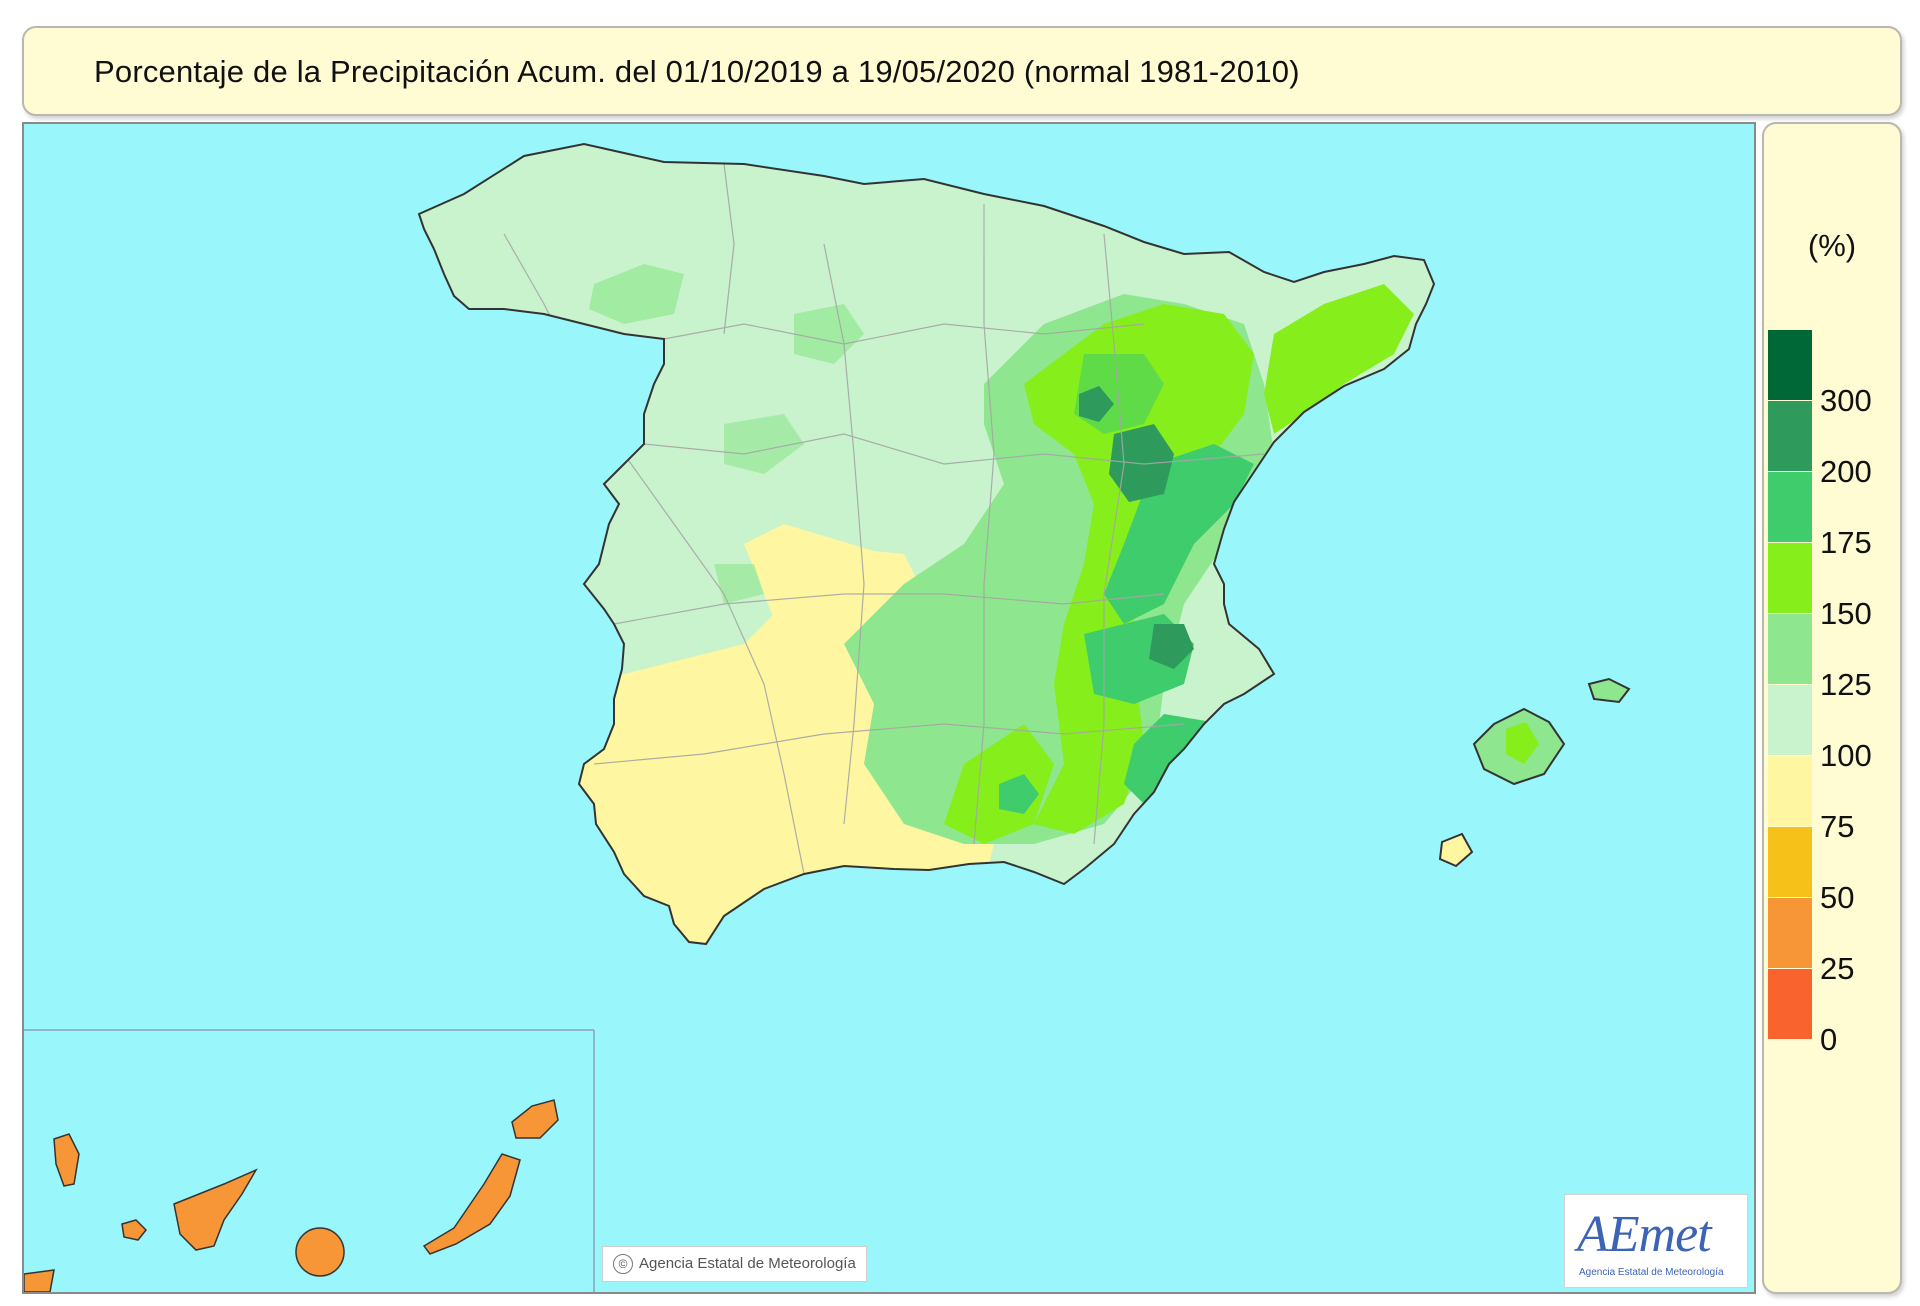  What do you see at coordinates (1832, 708) in the screenshot?
I see `legend-panel: (%) 300 200 175 150 125 100 75 50 25 0` at bounding box center [1832, 708].